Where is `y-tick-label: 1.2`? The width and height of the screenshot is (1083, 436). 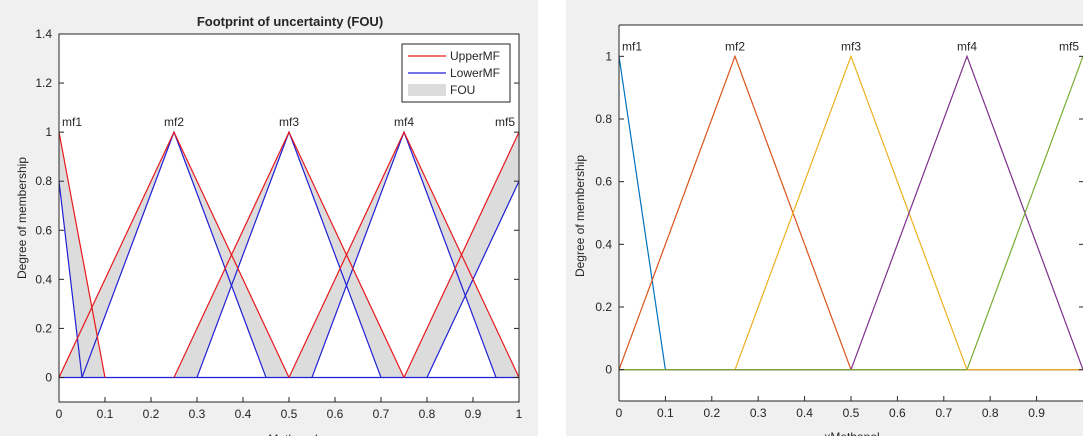
y-tick-label: 1.2 is located at coordinates (43, 83).